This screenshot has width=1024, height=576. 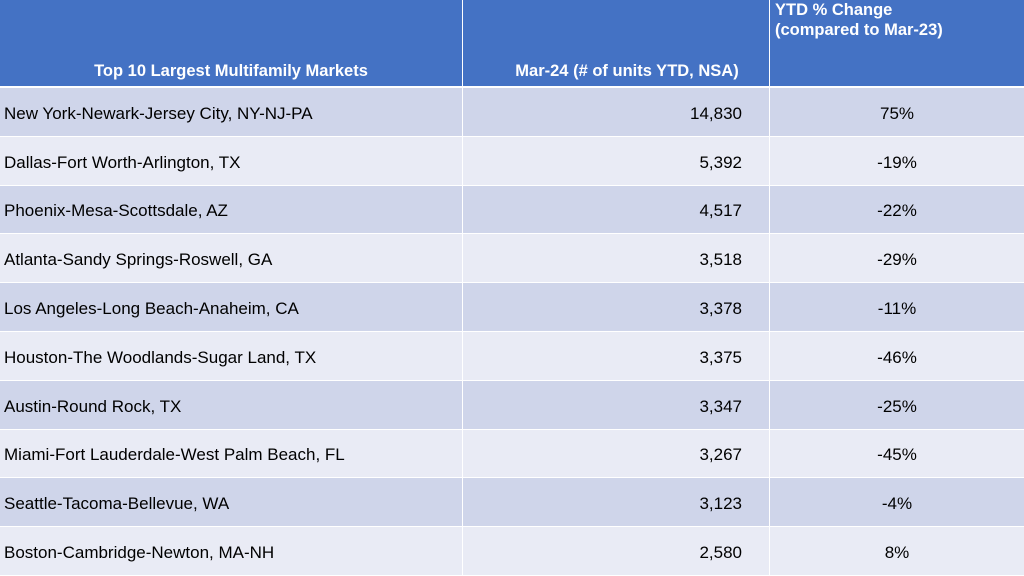 What do you see at coordinates (231, 43) in the screenshot?
I see `header-market: Top 10 Largest Multifamily Markets` at bounding box center [231, 43].